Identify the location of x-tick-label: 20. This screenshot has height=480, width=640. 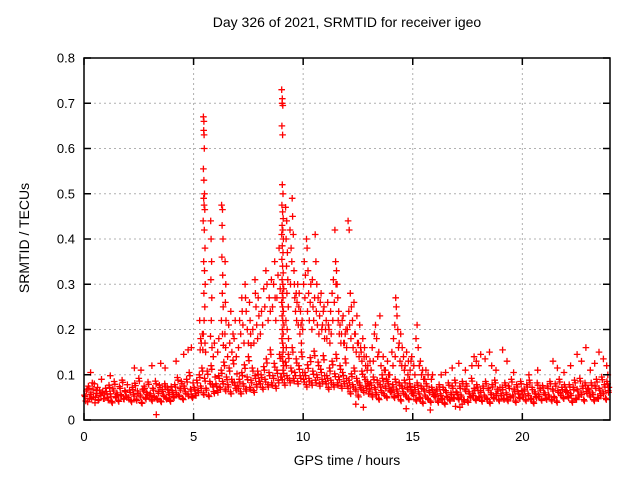
(522, 436).